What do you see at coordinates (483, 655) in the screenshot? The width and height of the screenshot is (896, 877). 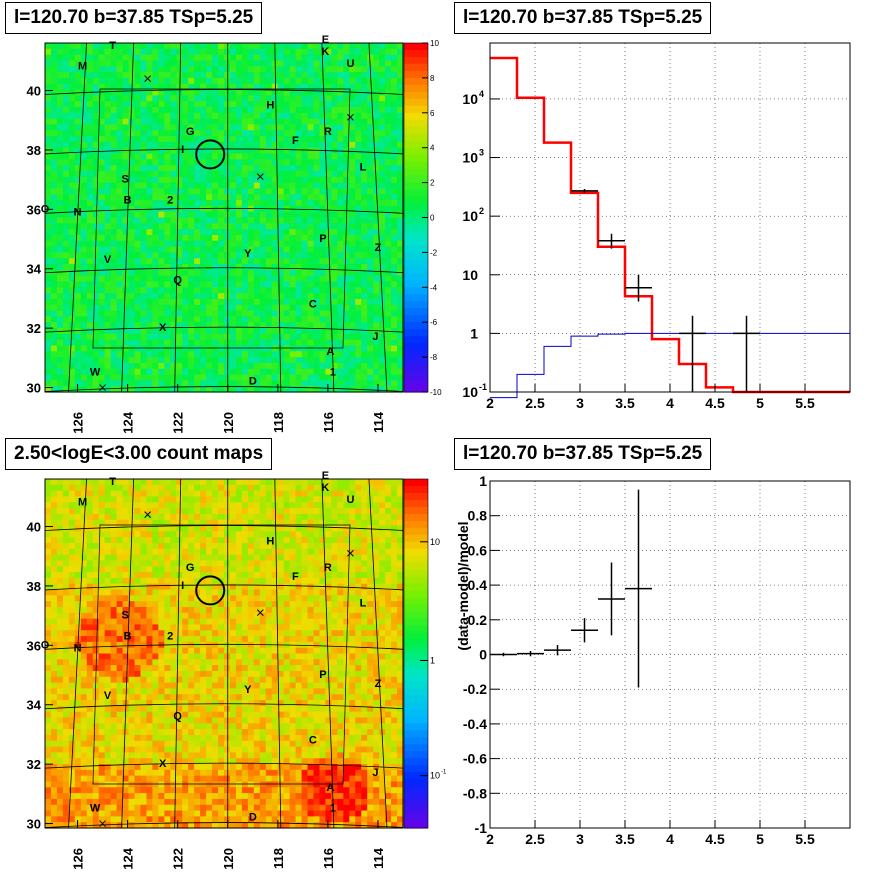 I see `y-tick-label-0: 0` at bounding box center [483, 655].